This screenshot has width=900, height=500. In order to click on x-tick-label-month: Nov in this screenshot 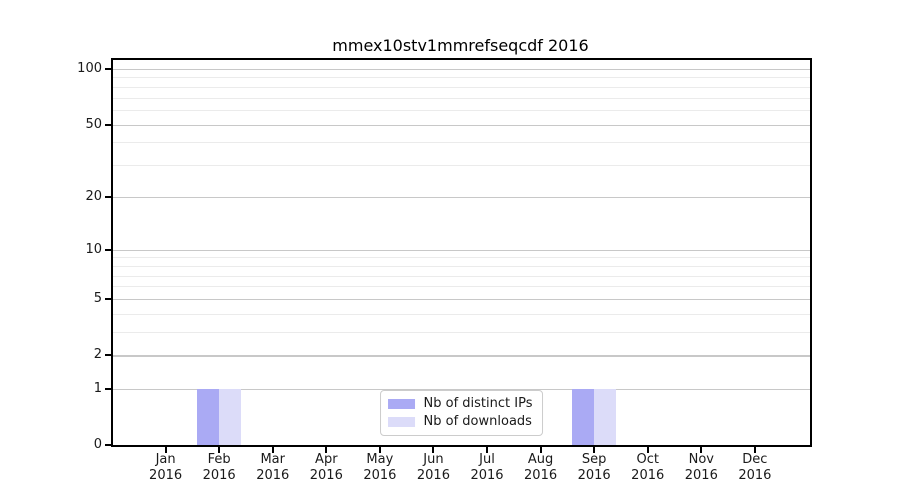, I will do `click(701, 459)`.